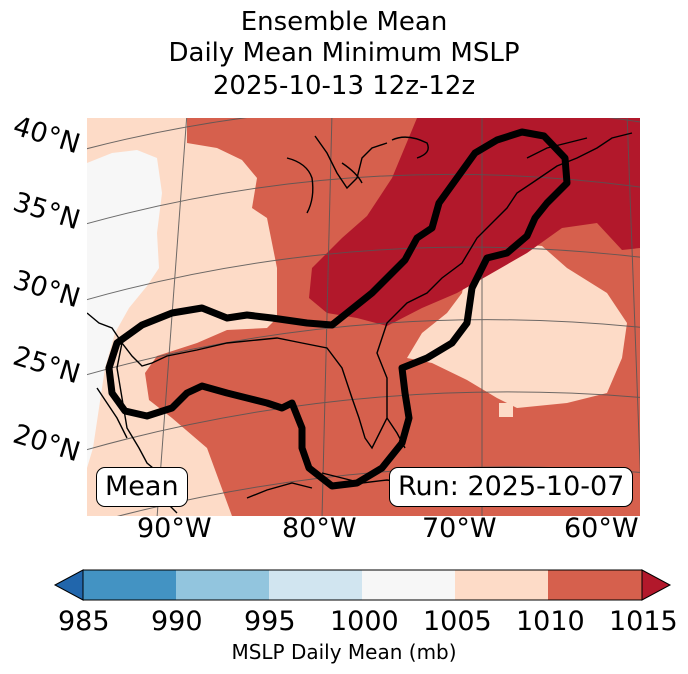  I want to click on colorbar-tick-995: 995, so click(270, 621).